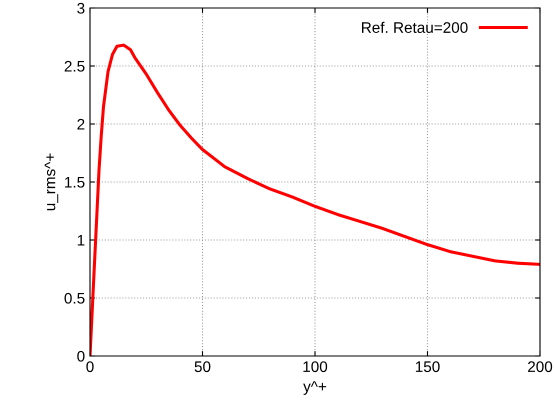 This screenshot has width=556, height=417. What do you see at coordinates (81, 240) in the screenshot?
I see `y-tick-label: 1` at bounding box center [81, 240].